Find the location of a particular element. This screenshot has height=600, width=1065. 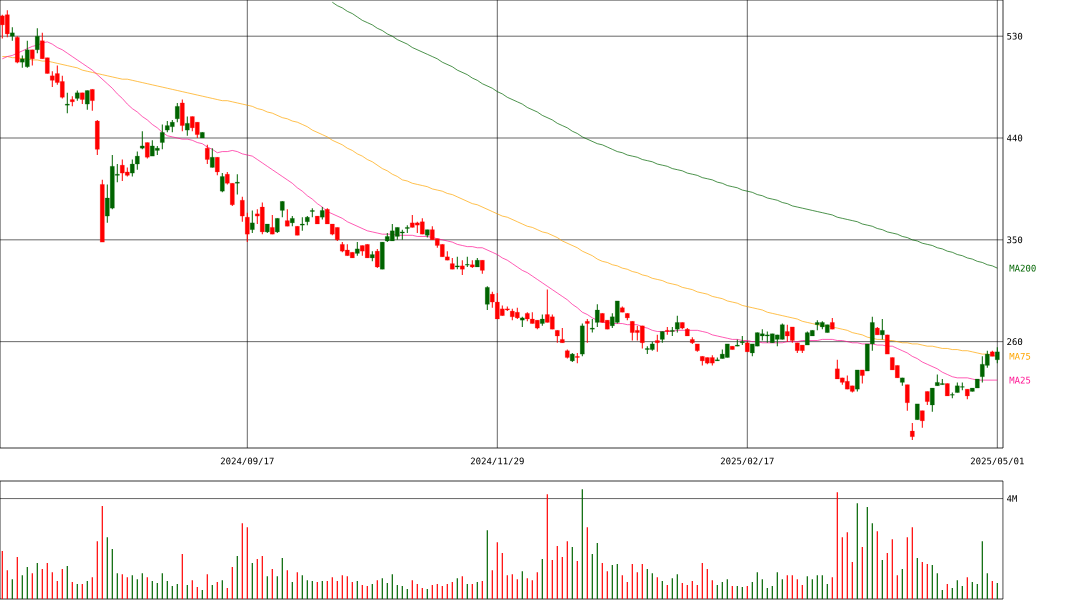

y-tick-label: 4M is located at coordinates (1012, 498).